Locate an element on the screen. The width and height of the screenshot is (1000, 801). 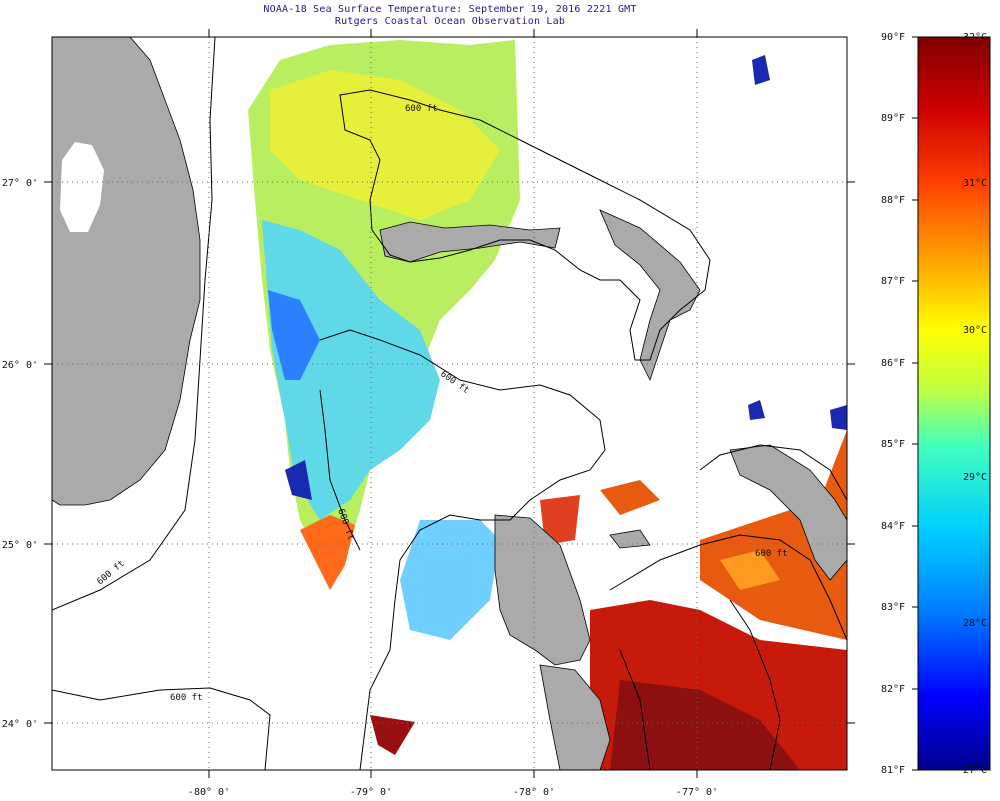
colorbar-ticks is located at coordinates (915, 403).